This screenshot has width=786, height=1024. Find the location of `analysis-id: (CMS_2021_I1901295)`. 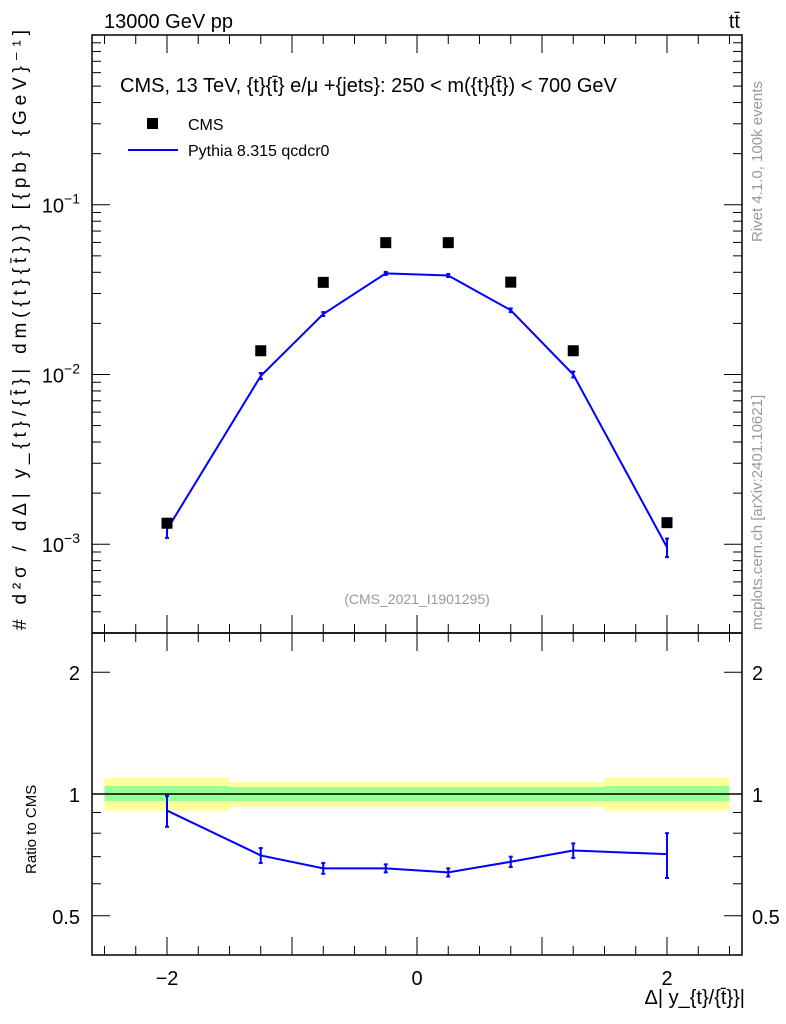

analysis-id: (CMS_2021_I1901295) is located at coordinates (417, 599).